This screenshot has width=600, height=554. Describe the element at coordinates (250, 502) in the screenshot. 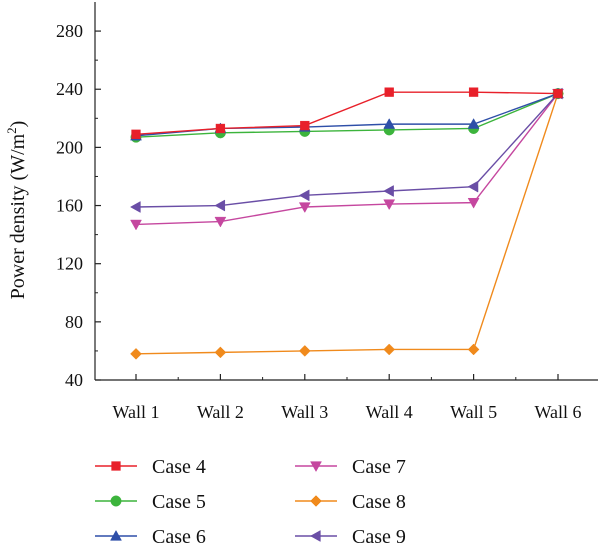

I see `legend: Case 4 Case 5 Case 6 Case 7 Case 8 Case 9` at that location.